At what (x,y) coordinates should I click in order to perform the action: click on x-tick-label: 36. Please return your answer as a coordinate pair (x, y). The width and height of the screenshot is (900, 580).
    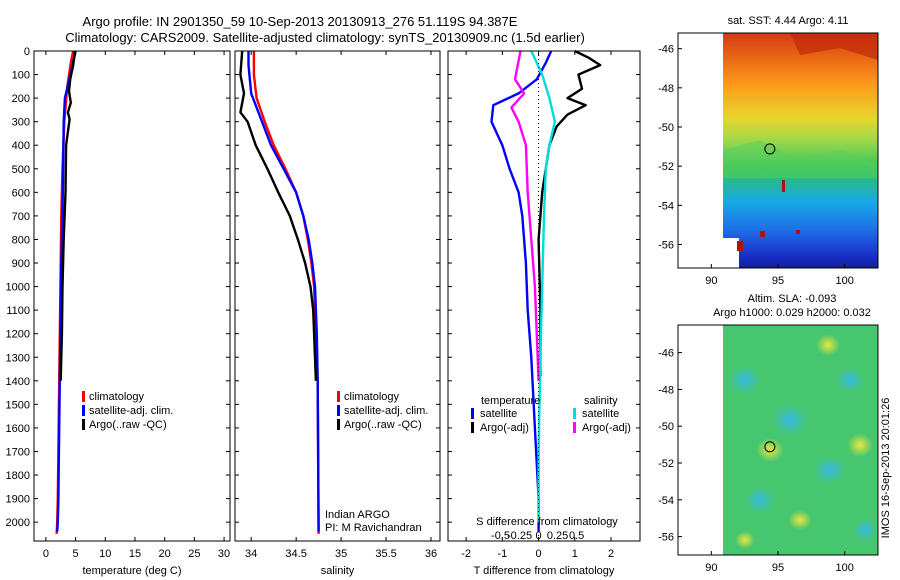
    Looking at the image, I should click on (431, 554).